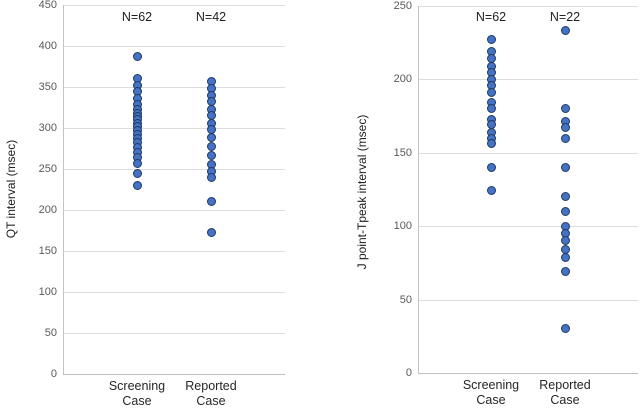 The width and height of the screenshot is (641, 408). I want to click on y-tick-label: 450, so click(47, 5).